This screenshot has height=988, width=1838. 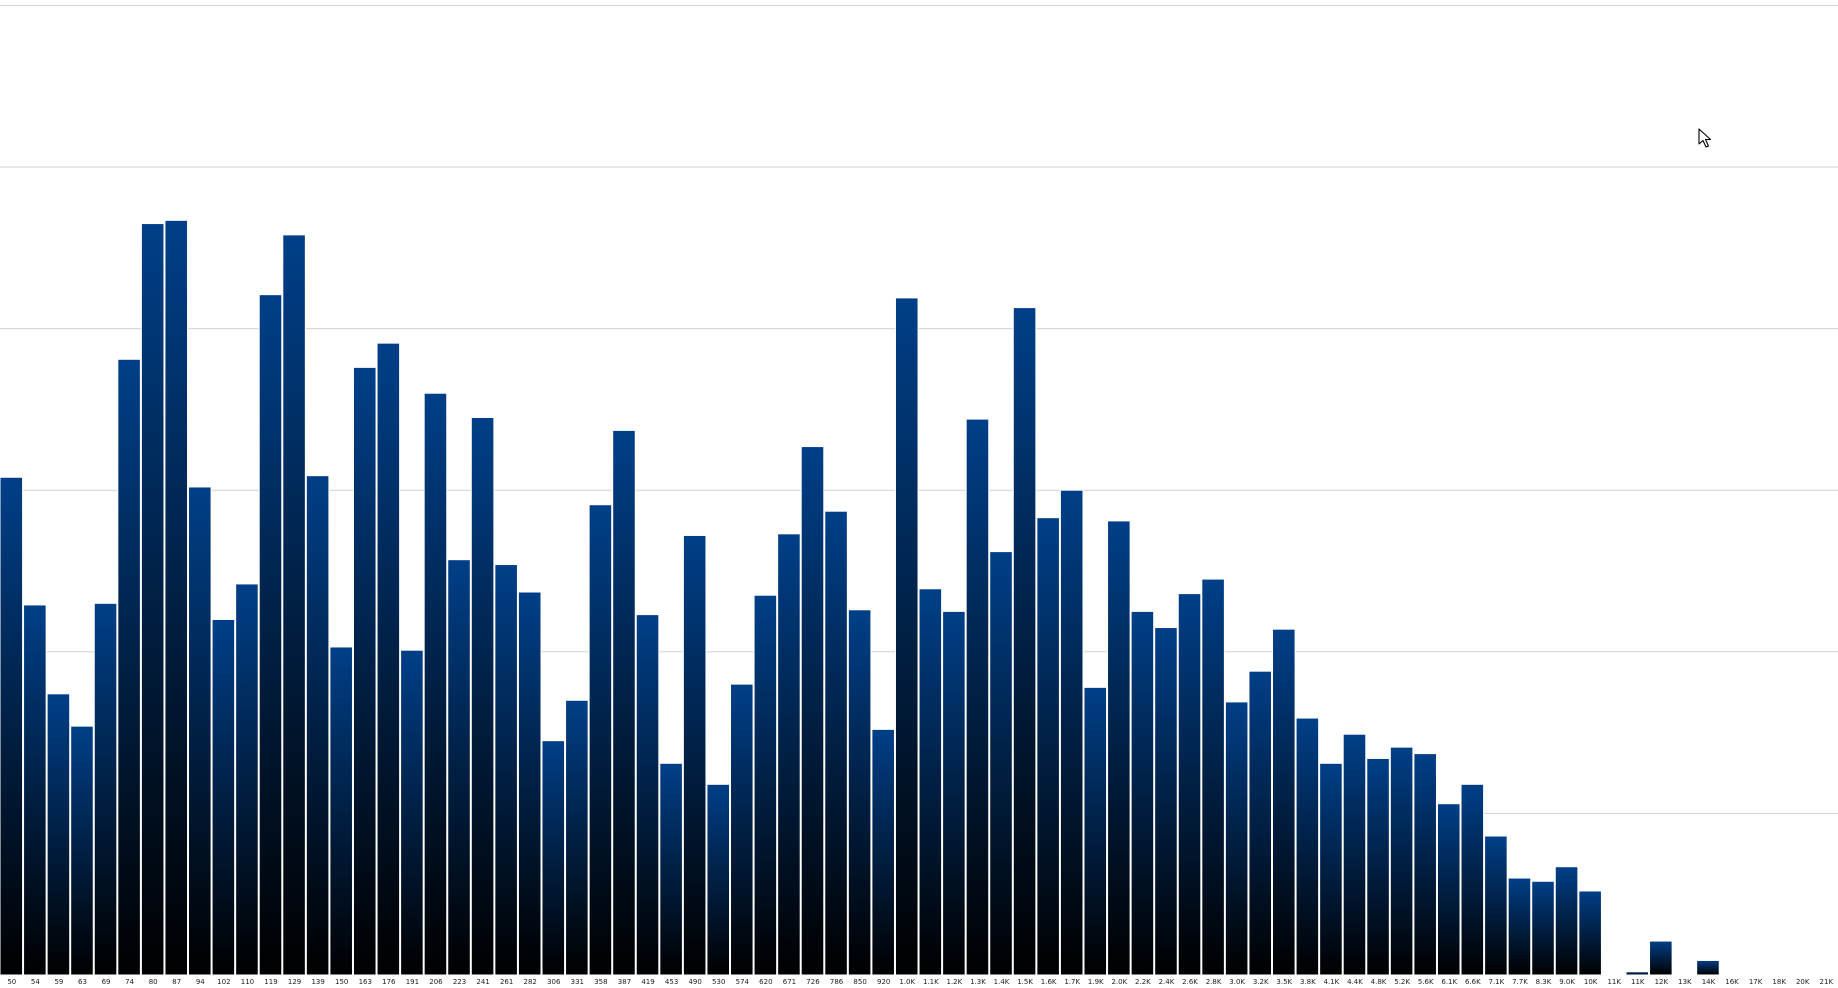 I want to click on x-tick-label: 191, so click(x=412, y=982).